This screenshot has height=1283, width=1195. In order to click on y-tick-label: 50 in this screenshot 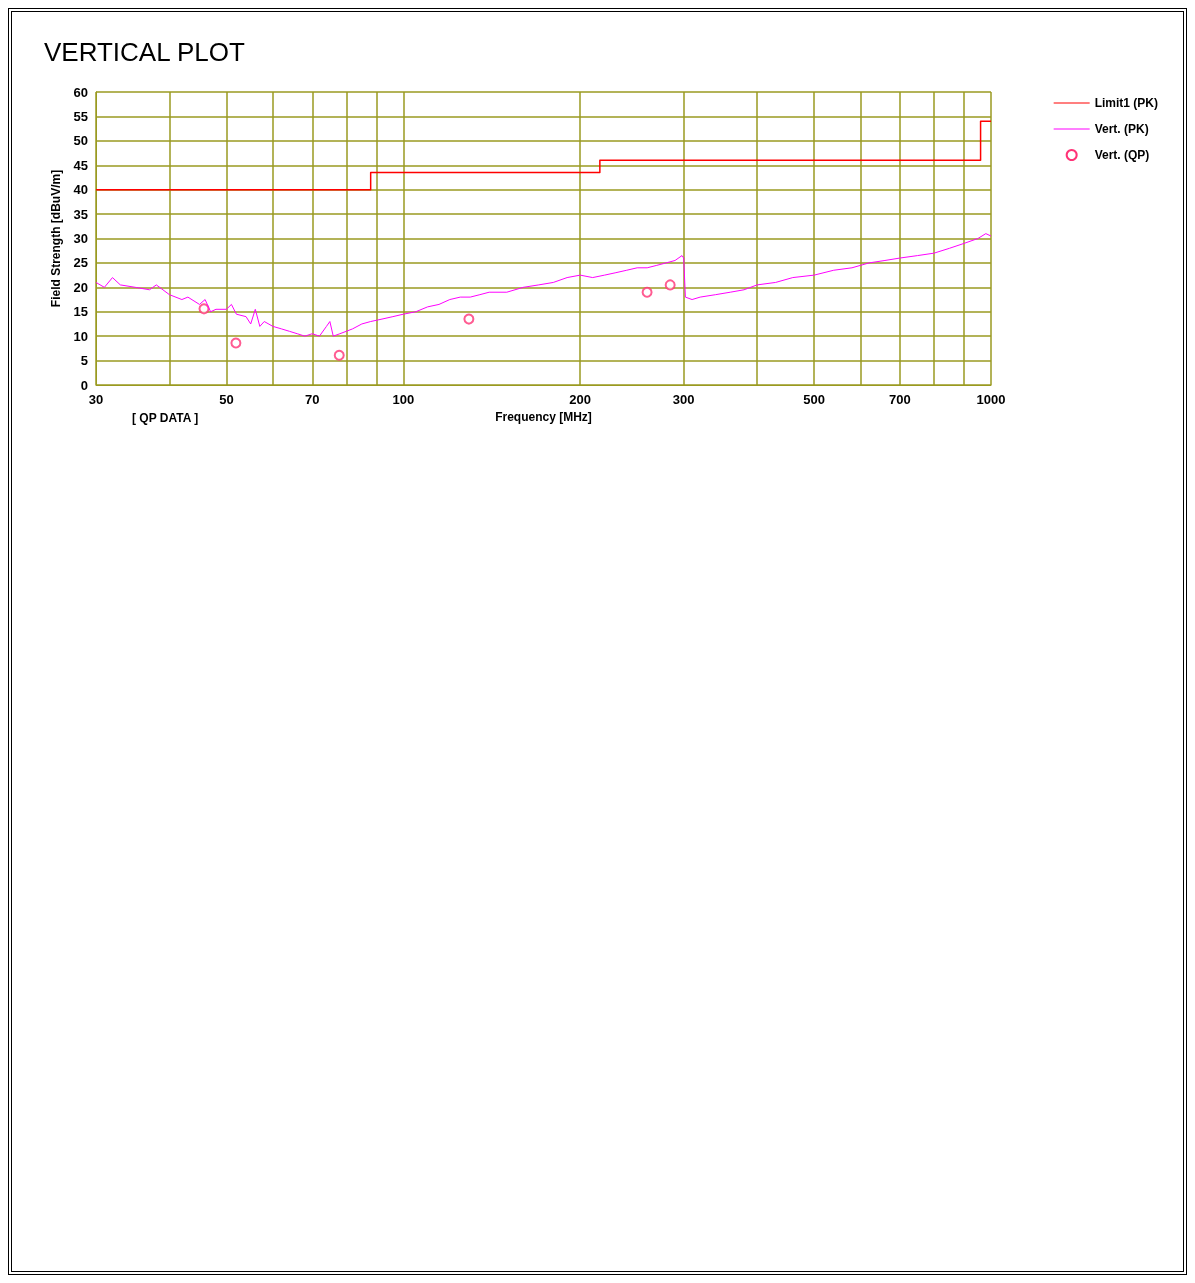, I will do `click(80, 141)`.